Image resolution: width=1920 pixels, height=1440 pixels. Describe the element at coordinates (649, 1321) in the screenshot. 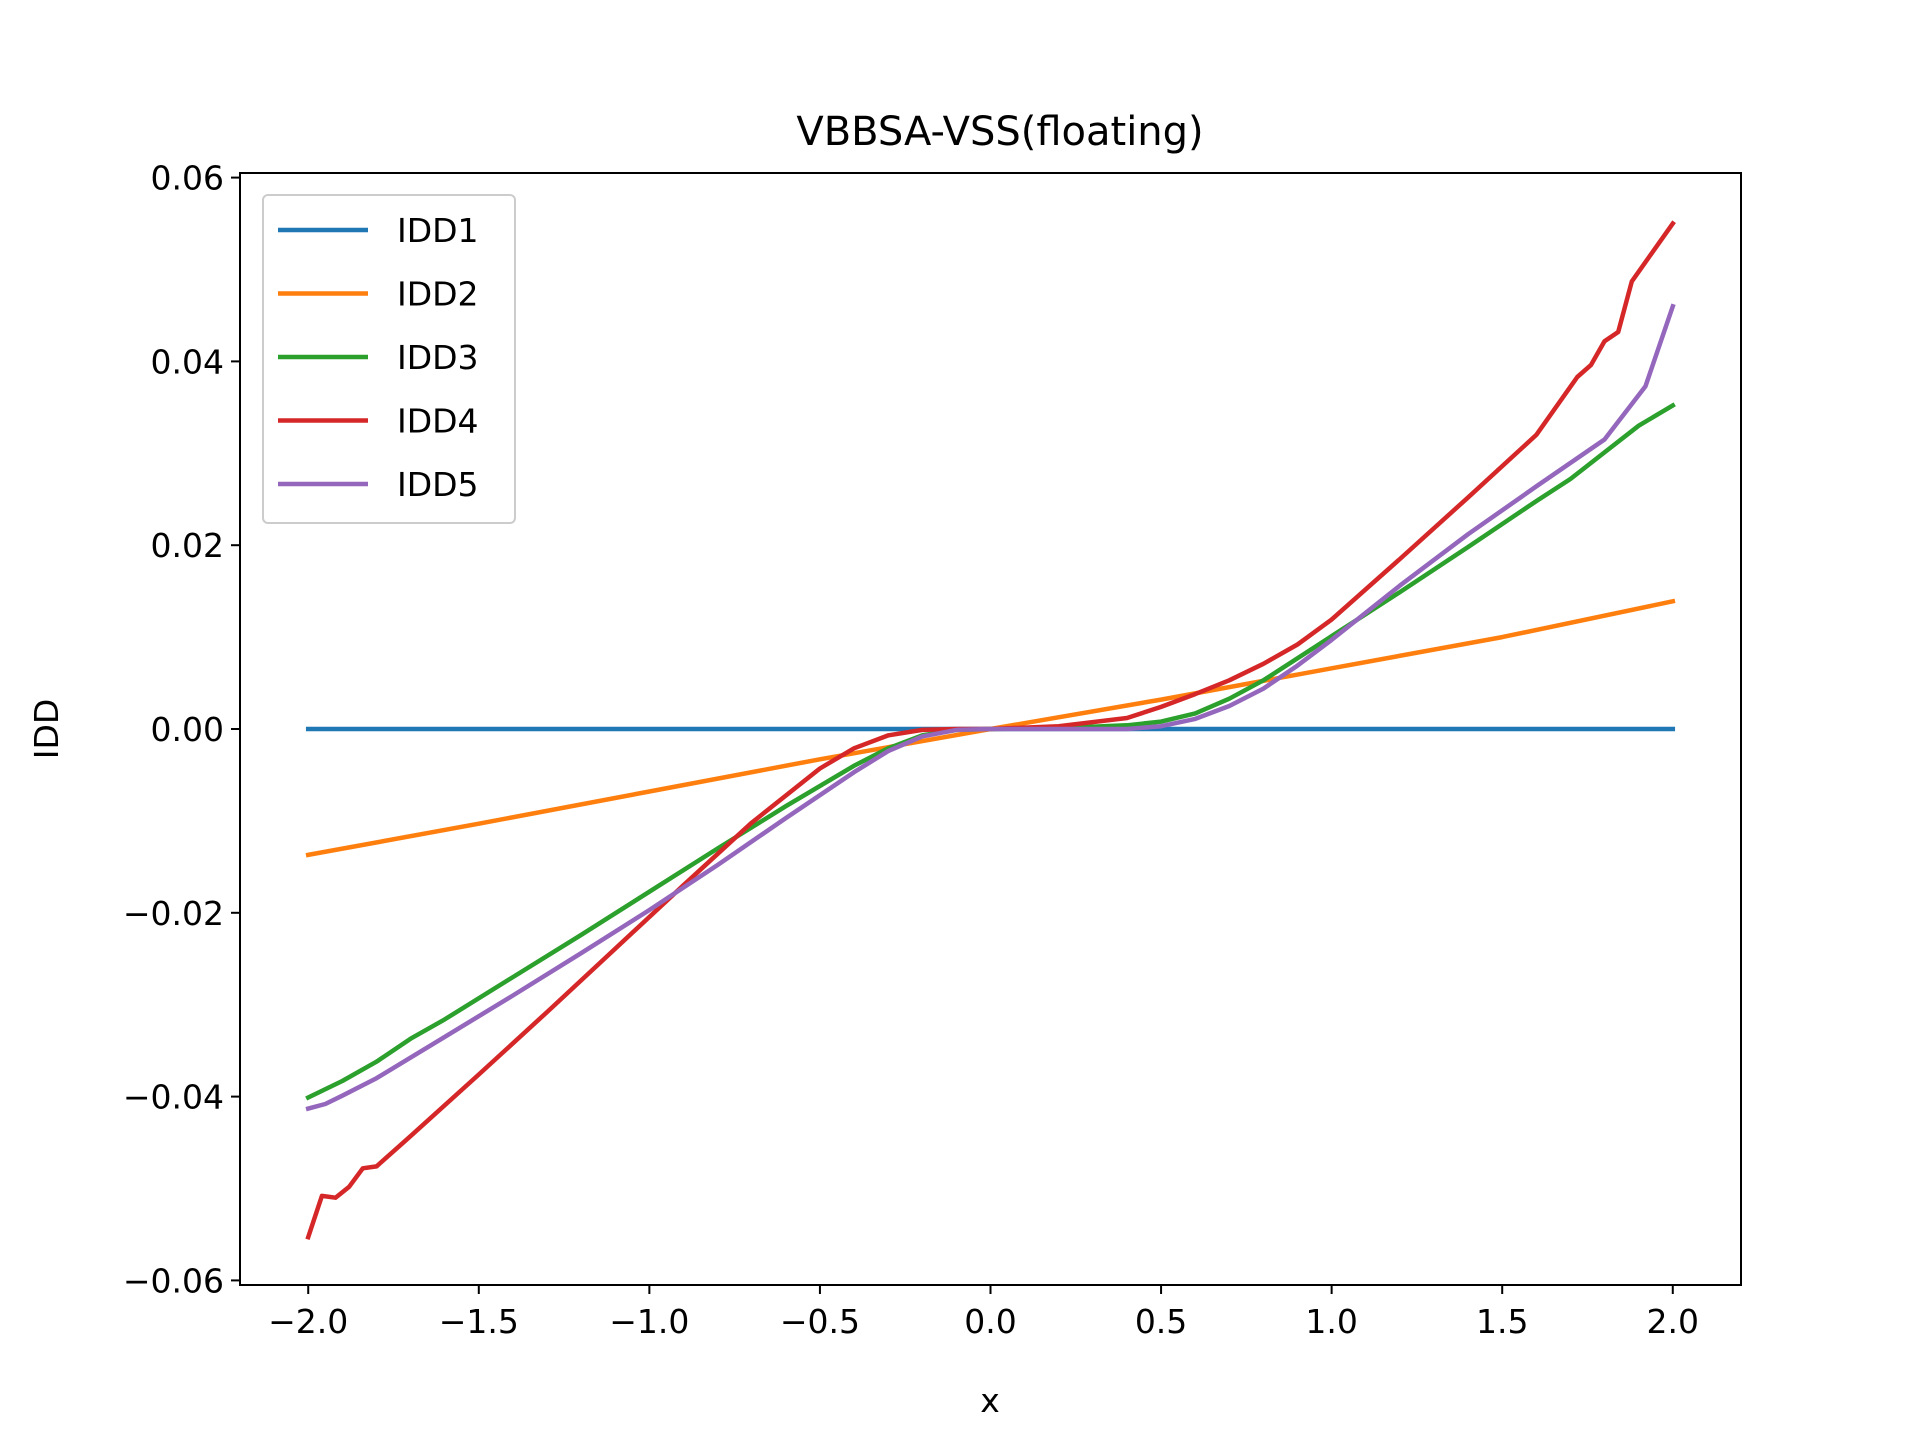

I see `x-tick-label: −1.0` at that location.